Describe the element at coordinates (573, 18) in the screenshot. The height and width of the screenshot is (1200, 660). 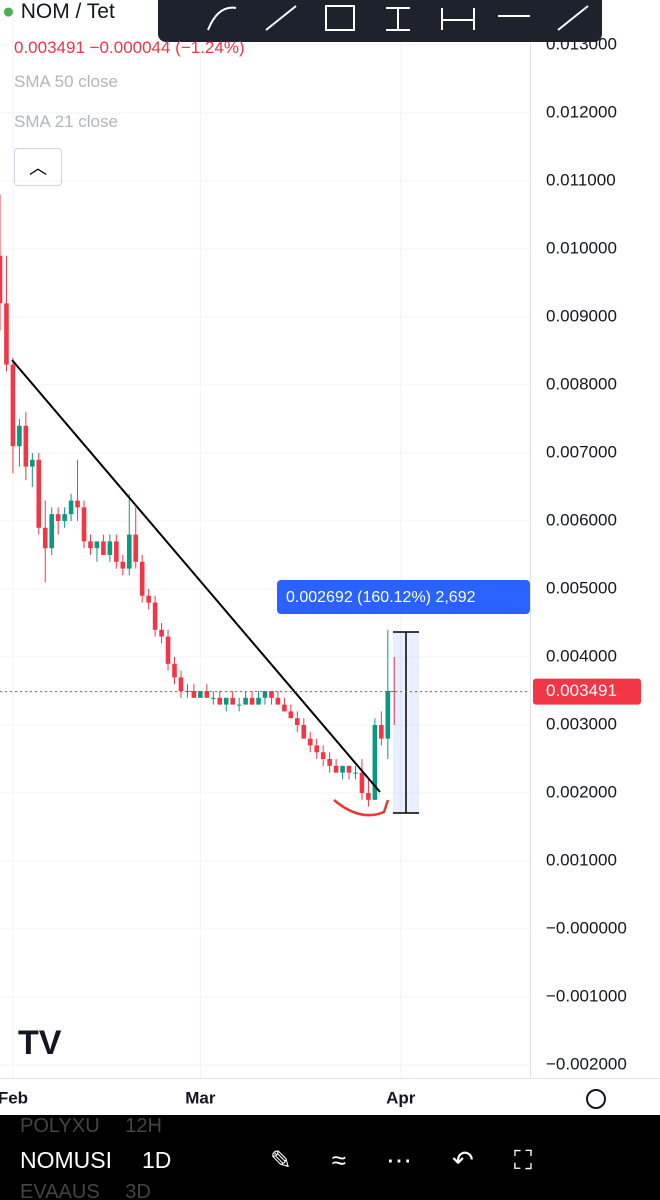
I see `tool-arrow` at that location.